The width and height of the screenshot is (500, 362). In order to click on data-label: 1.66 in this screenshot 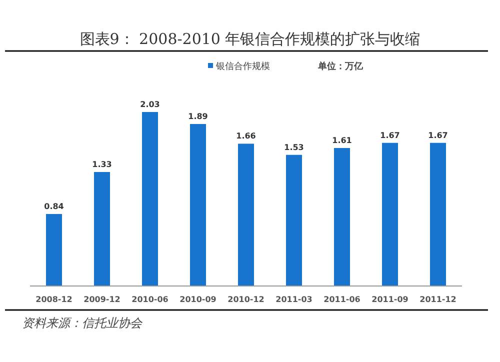, I will do `click(246, 136)`.